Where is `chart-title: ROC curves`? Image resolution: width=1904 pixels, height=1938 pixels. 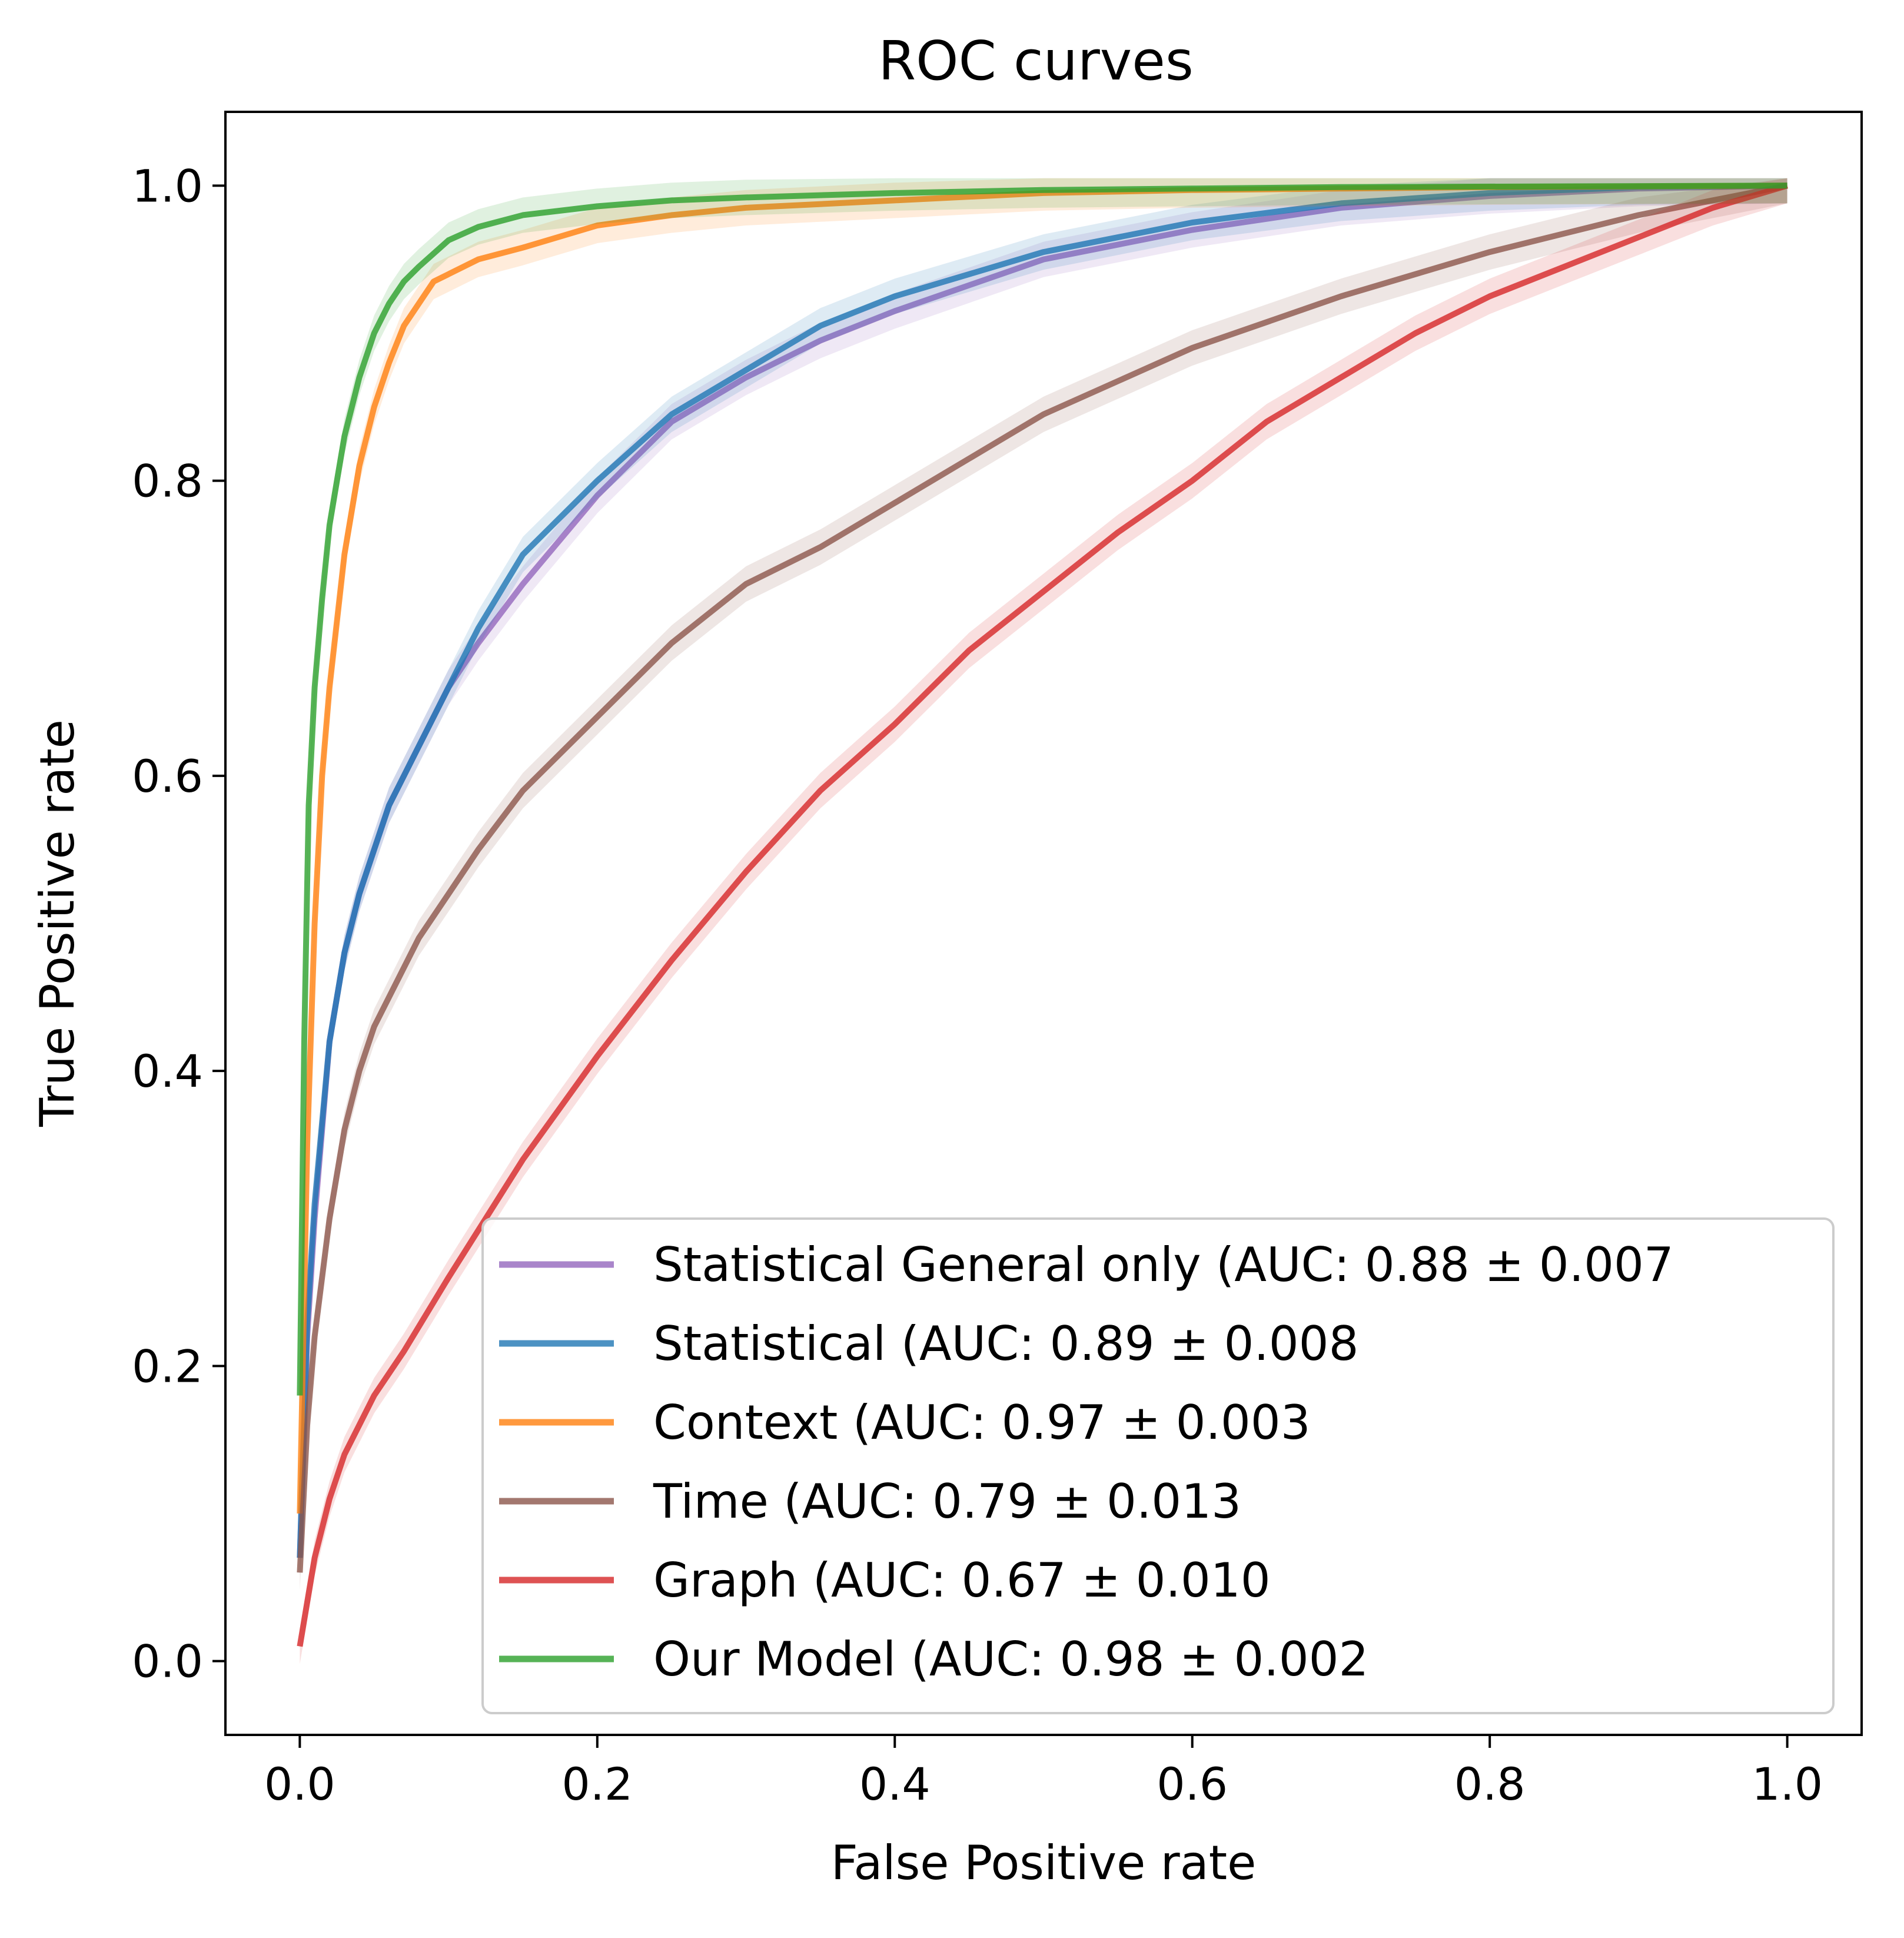 chart-title: ROC curves is located at coordinates (1036, 60).